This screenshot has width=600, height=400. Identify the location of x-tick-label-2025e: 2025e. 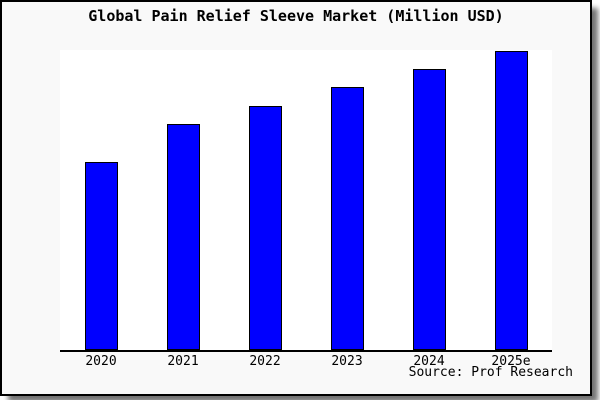
(511, 361).